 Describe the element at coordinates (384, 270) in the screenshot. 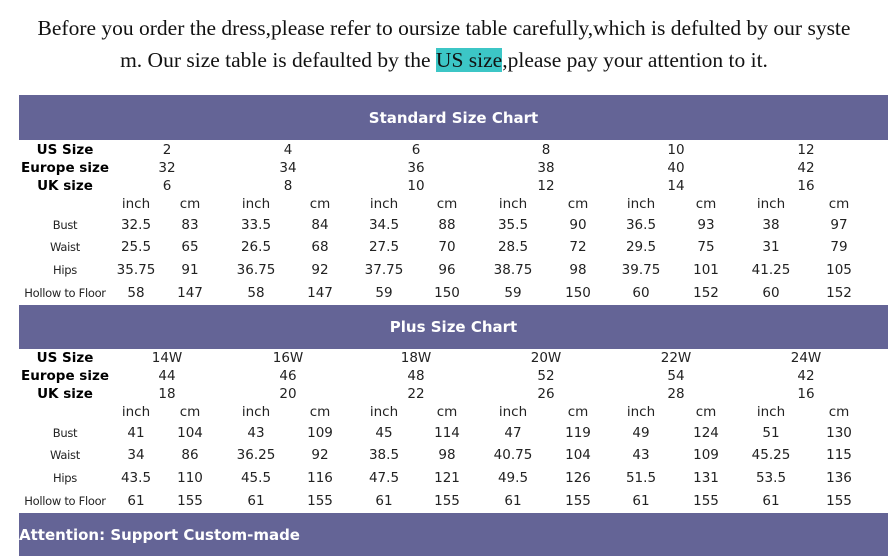

I see `inch-value: 37.75` at that location.